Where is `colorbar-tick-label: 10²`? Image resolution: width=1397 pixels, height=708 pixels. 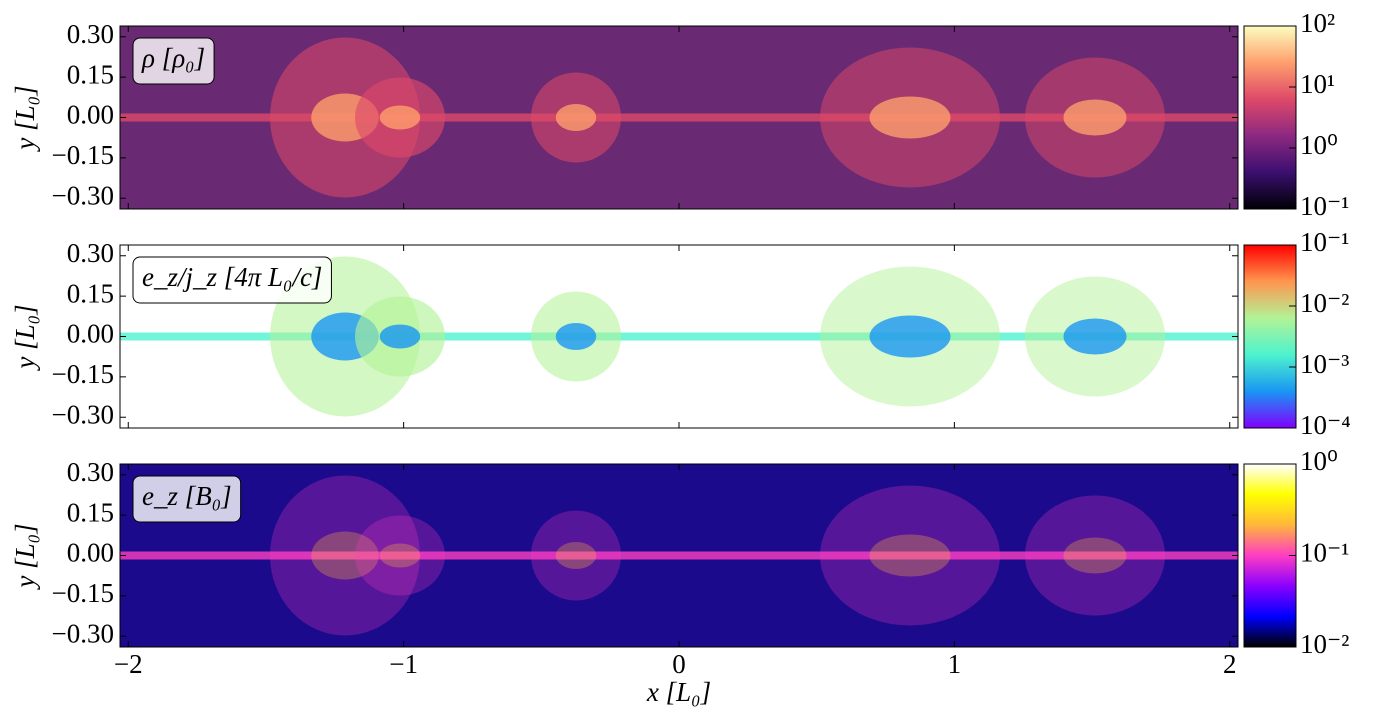 colorbar-tick-label: 10² is located at coordinates (1317, 23).